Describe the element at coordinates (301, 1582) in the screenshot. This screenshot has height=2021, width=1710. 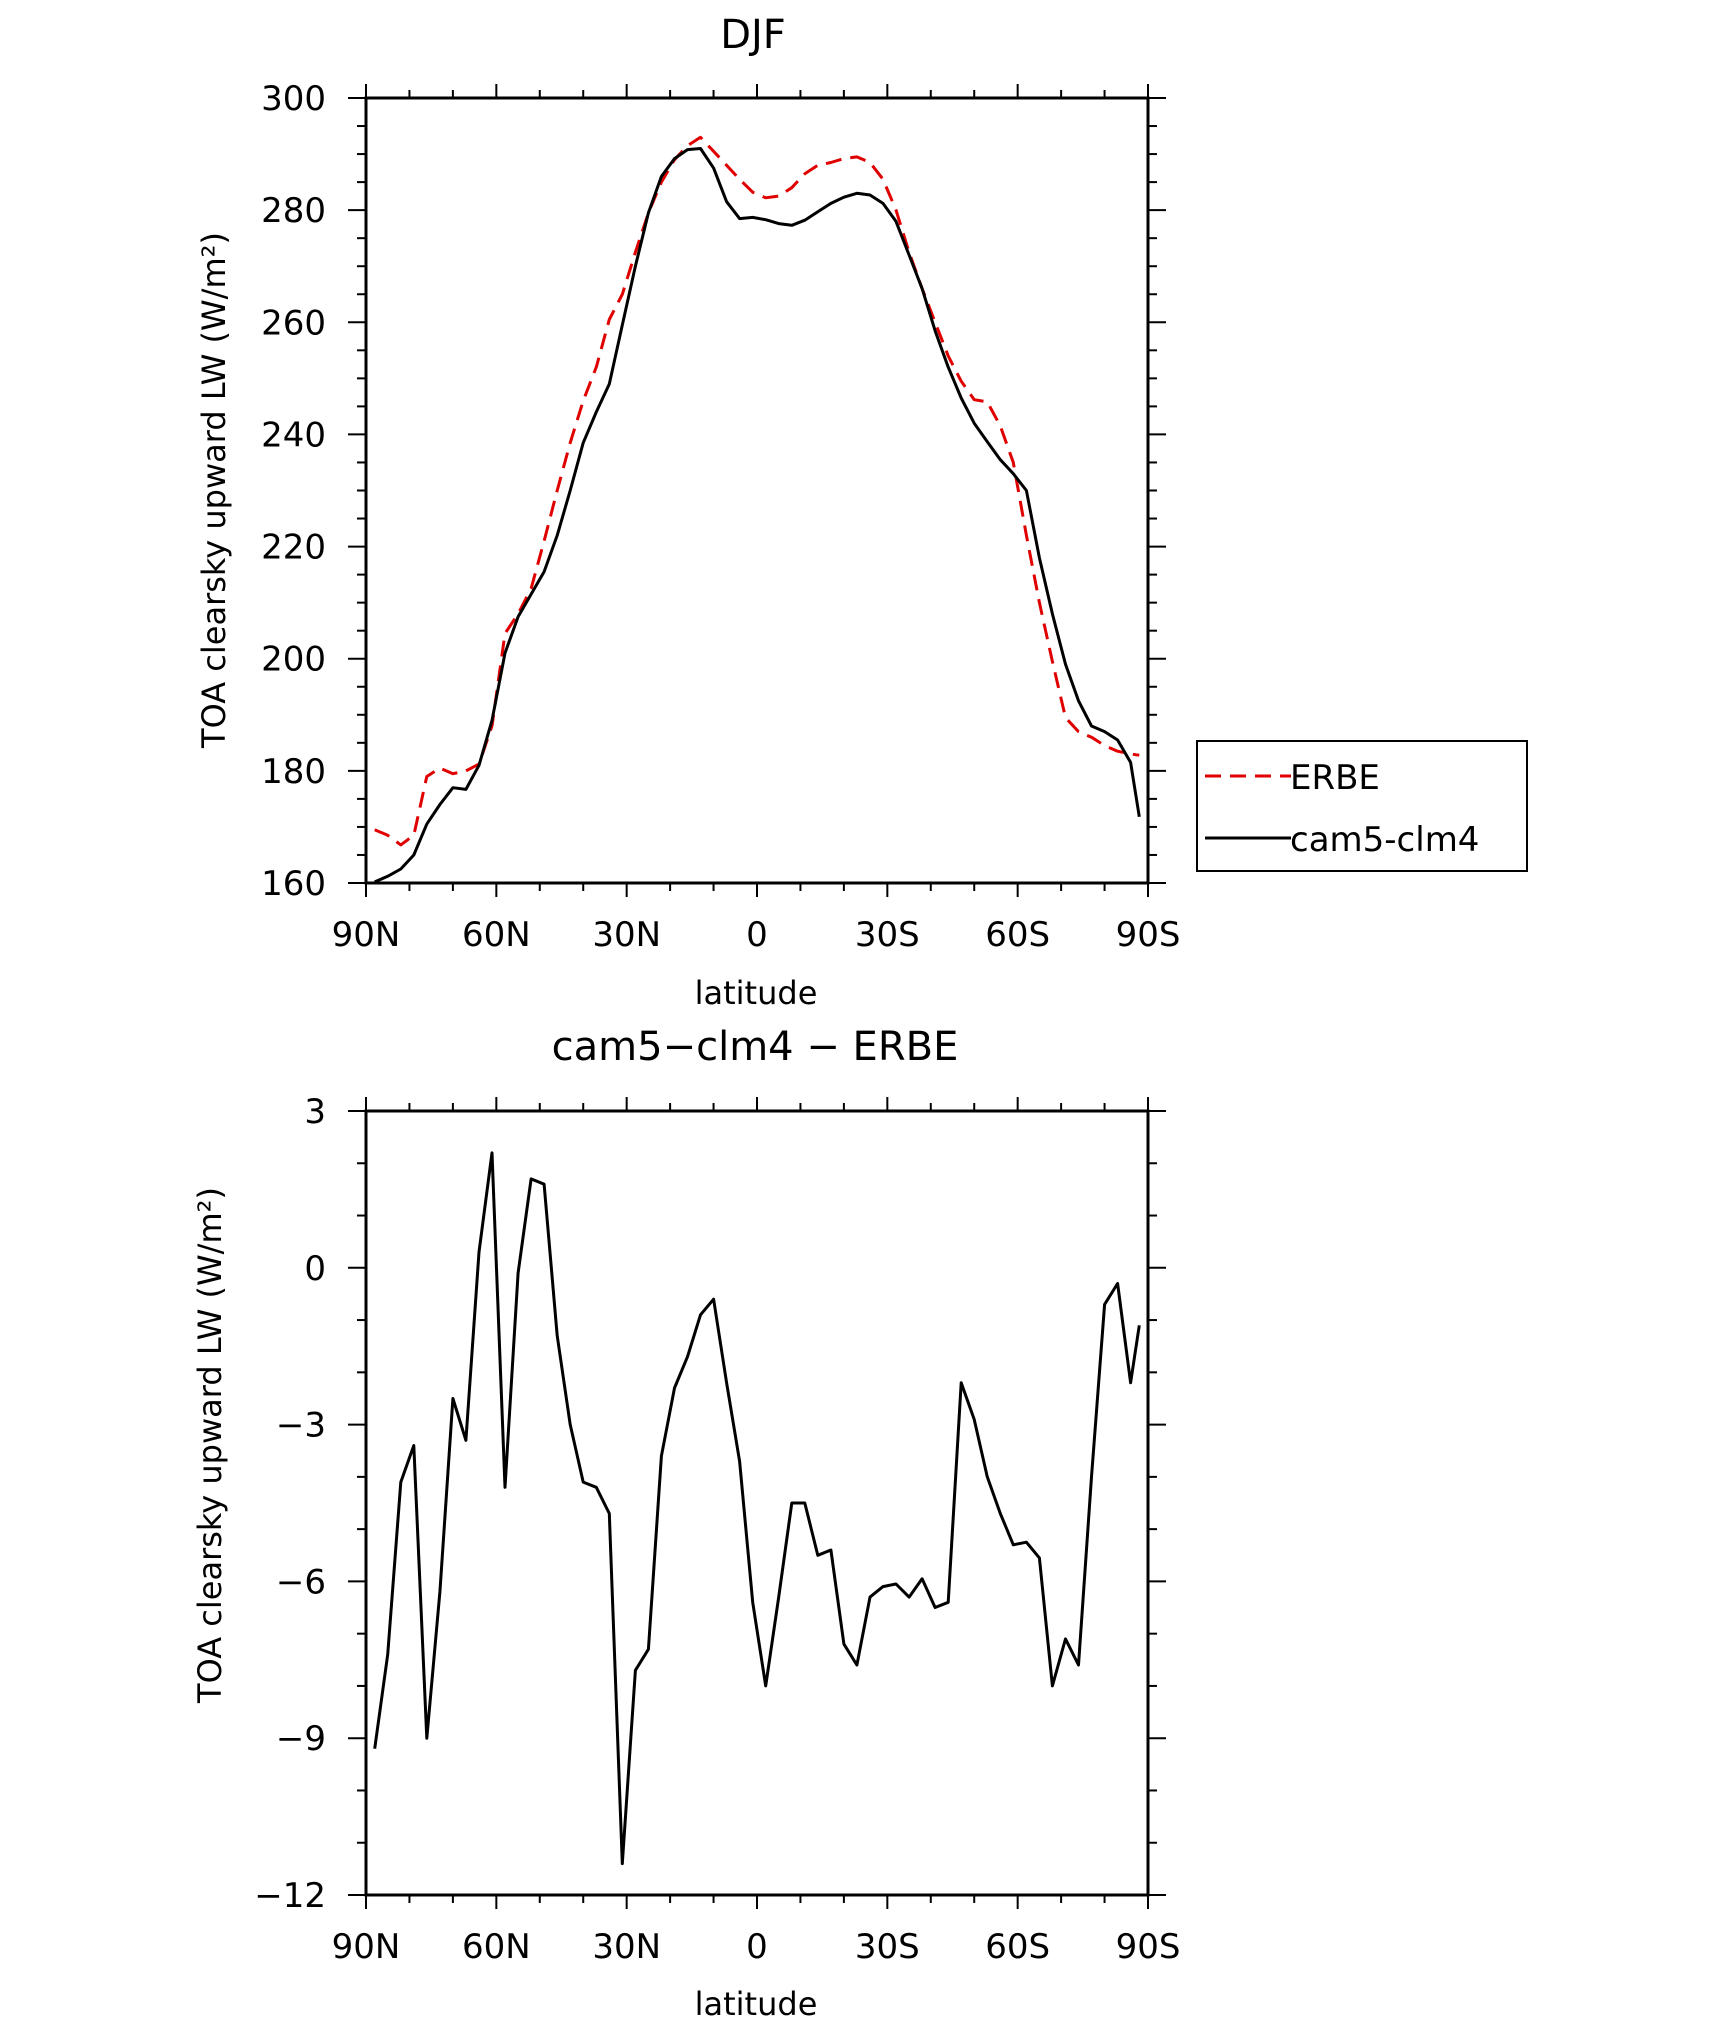
I see `y-tick-label: −6` at that location.